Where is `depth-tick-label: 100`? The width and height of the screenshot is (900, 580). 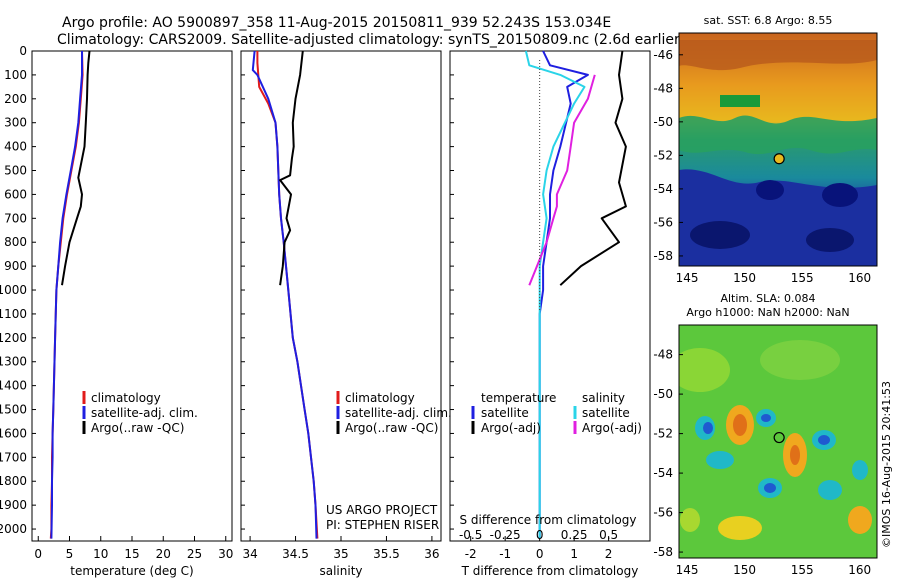 depth-tick-label: 100 is located at coordinates (15, 75).